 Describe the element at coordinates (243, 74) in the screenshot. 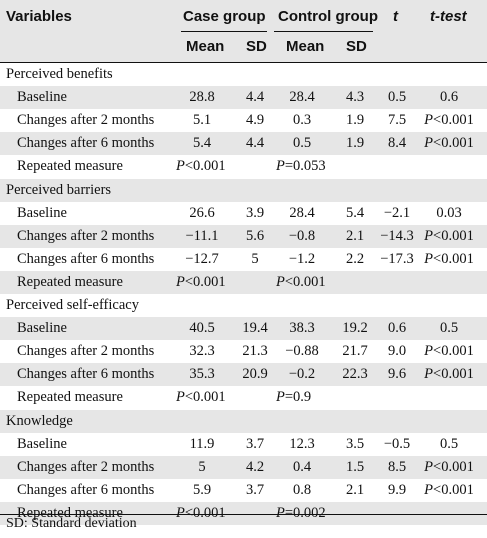

I see `section-row: Perceived benefits` at that location.